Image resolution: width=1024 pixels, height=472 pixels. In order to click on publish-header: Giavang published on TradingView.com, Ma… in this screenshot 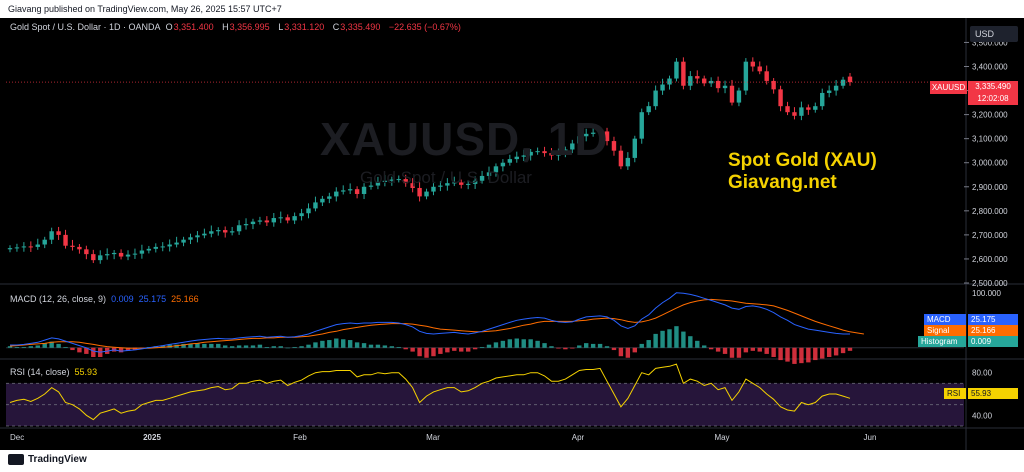, I will do `click(512, 9)`.